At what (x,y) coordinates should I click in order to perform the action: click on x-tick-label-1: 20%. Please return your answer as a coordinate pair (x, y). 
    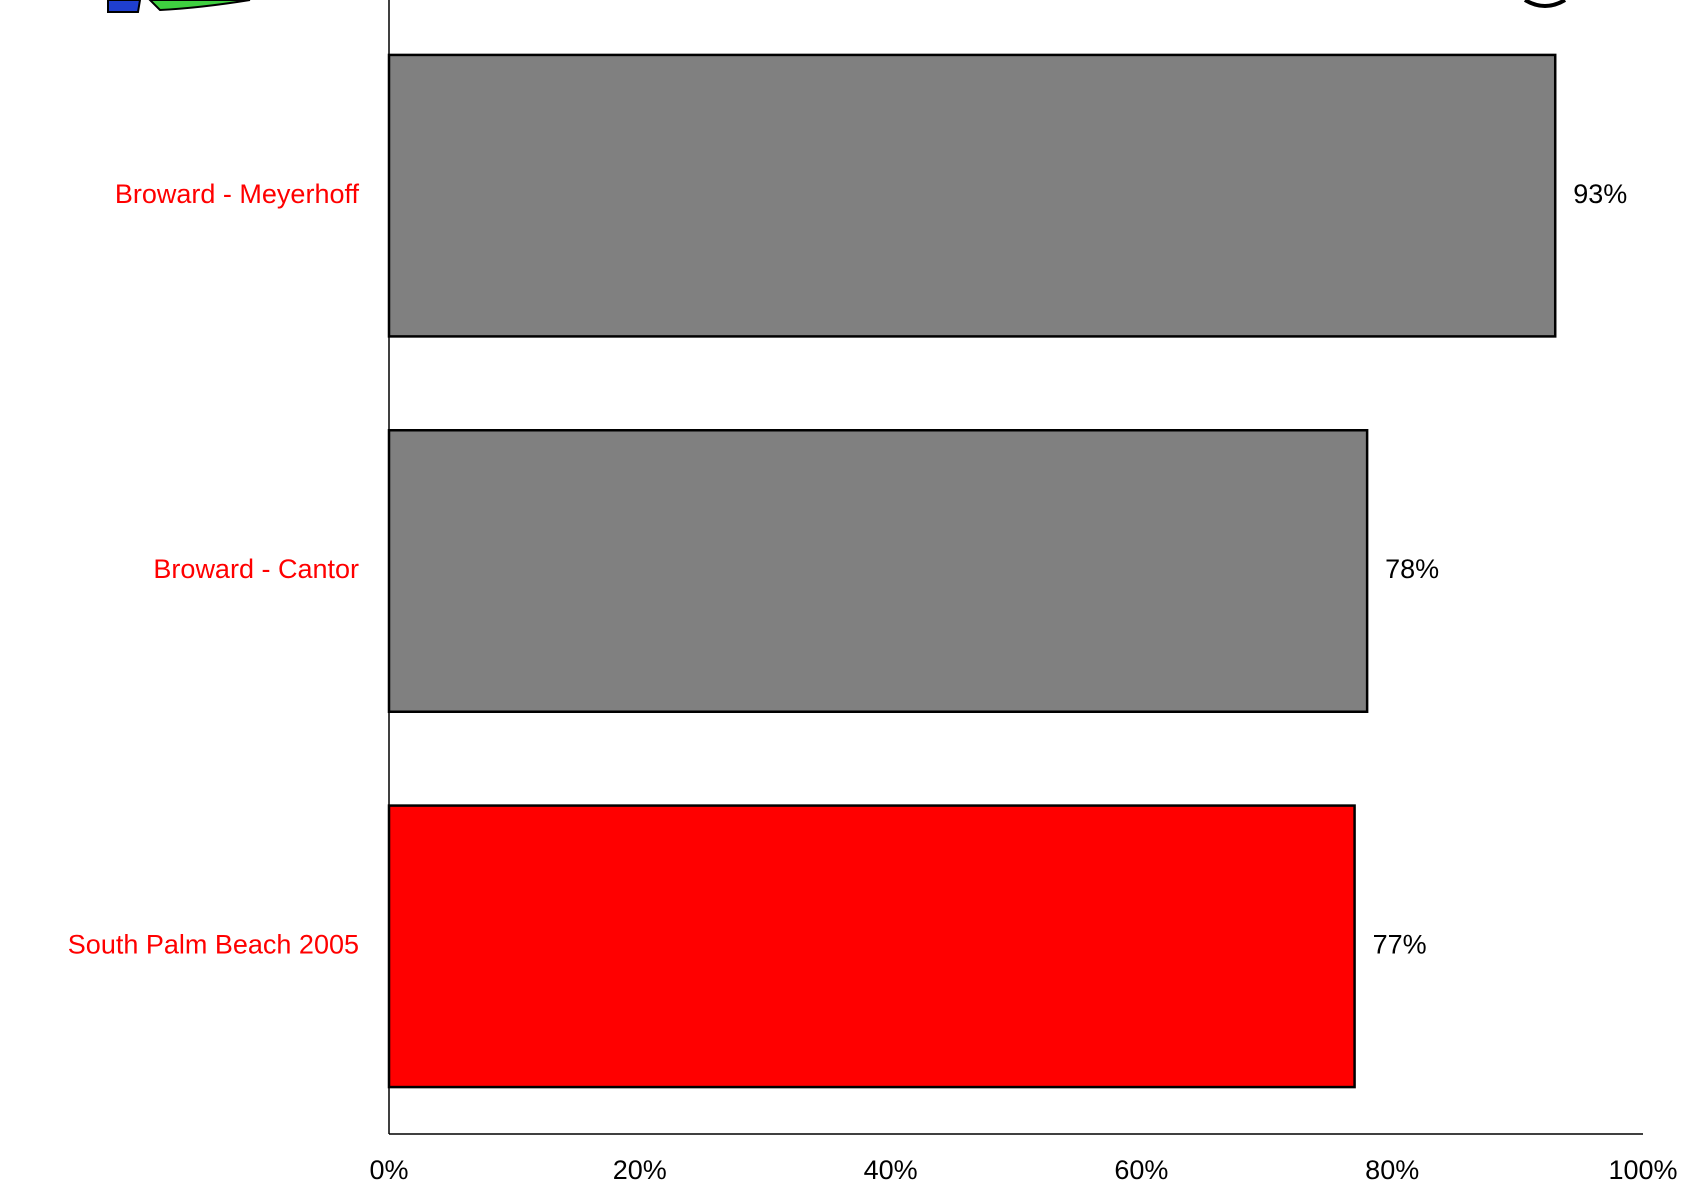
    Looking at the image, I should click on (640, 1168).